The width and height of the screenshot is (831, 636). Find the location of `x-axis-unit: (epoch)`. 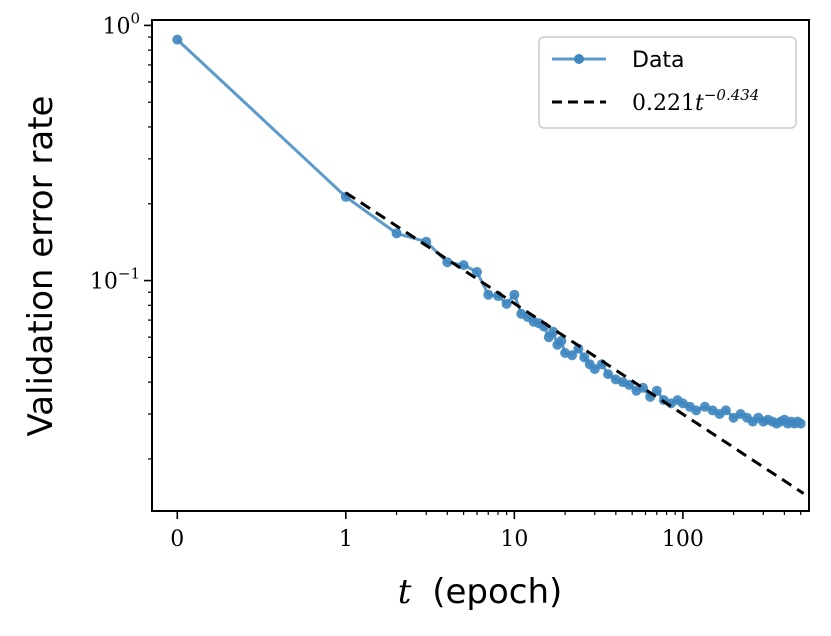

x-axis-unit: (epoch) is located at coordinates (497, 592).